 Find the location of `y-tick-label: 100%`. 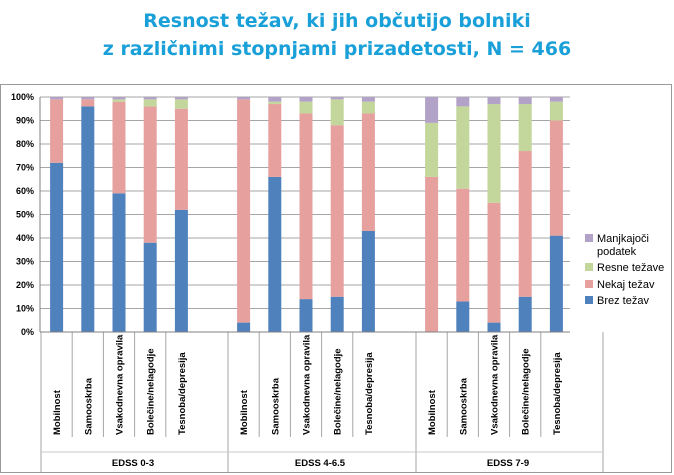

y-tick-label: 100% is located at coordinates (22, 97).